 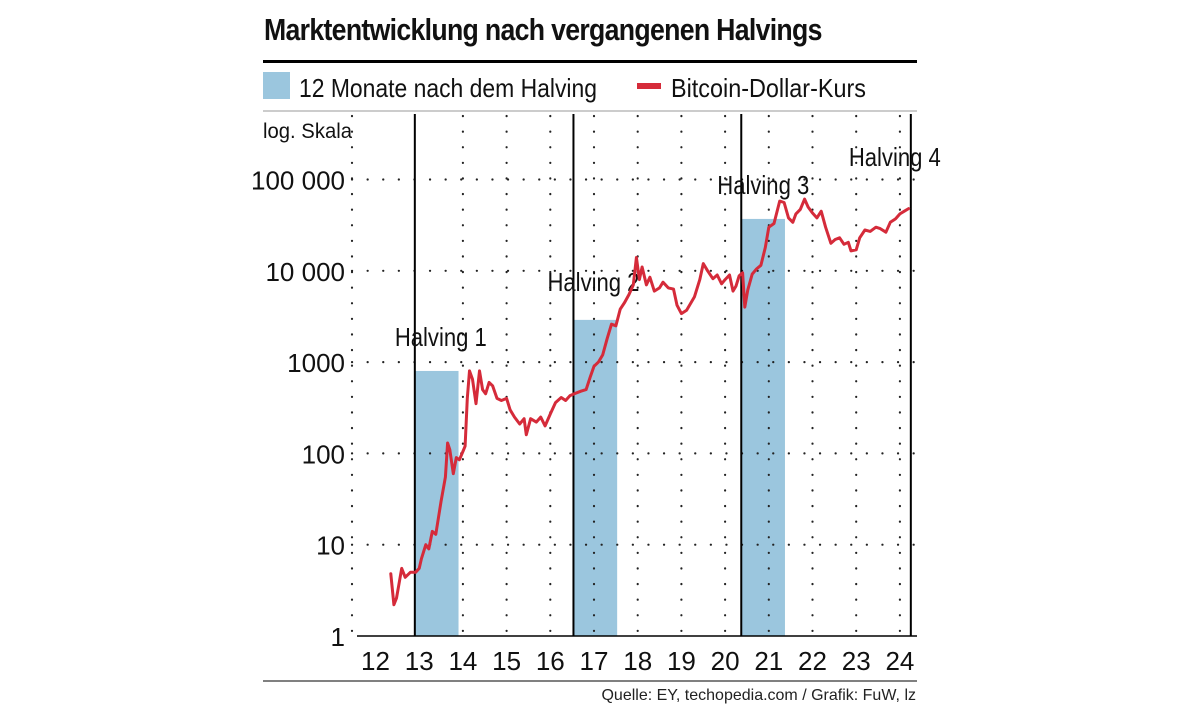 What do you see at coordinates (298, 181) in the screenshot?
I see `y-tick-label: 100 000` at bounding box center [298, 181].